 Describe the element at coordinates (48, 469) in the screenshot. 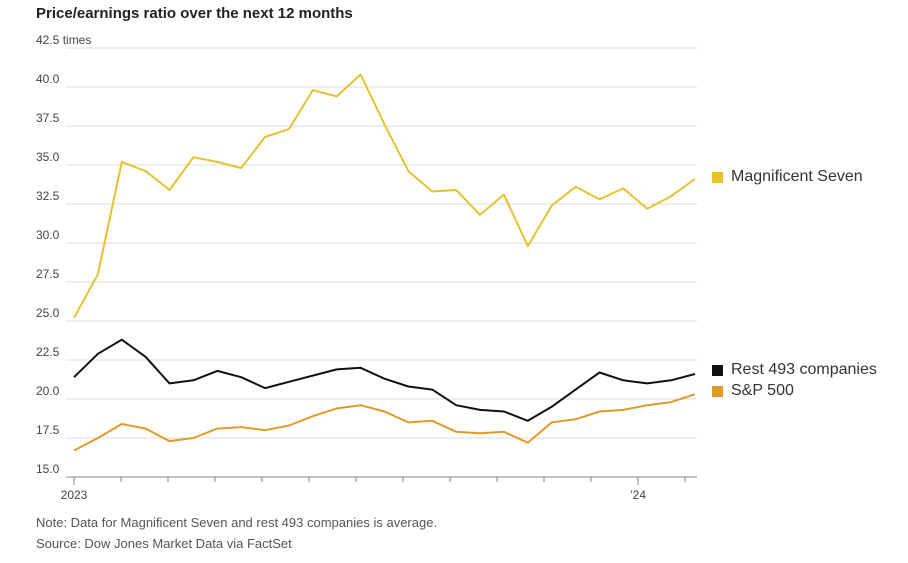

I see `y-tick-label: 15.0` at that location.